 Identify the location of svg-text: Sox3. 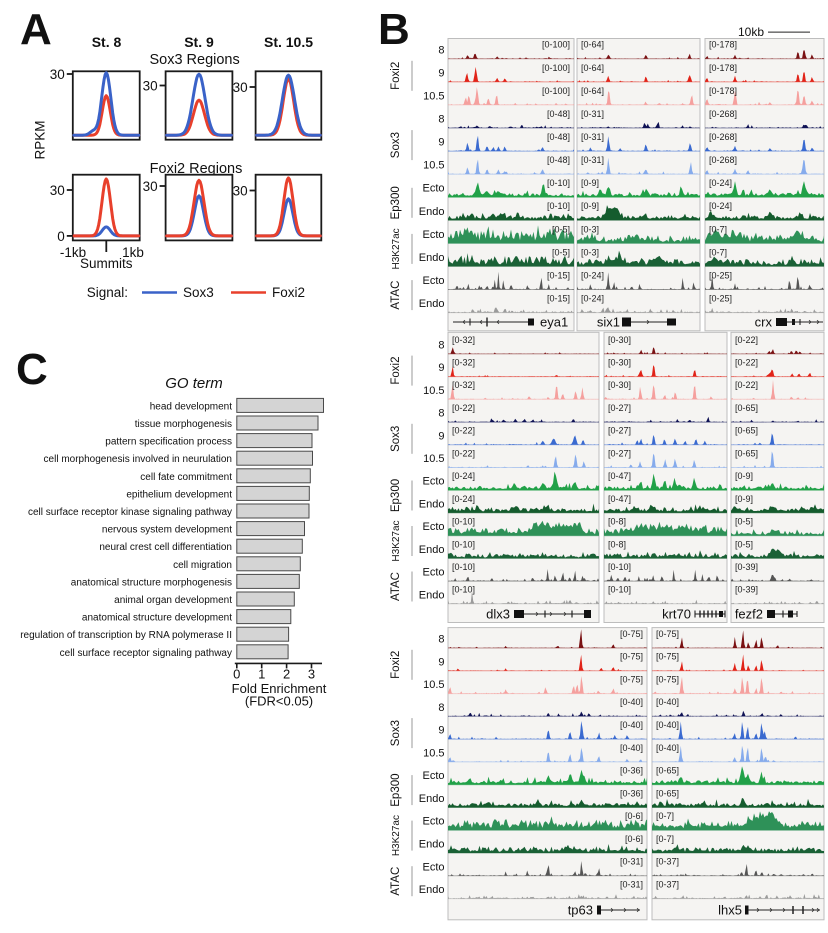
(396, 145).